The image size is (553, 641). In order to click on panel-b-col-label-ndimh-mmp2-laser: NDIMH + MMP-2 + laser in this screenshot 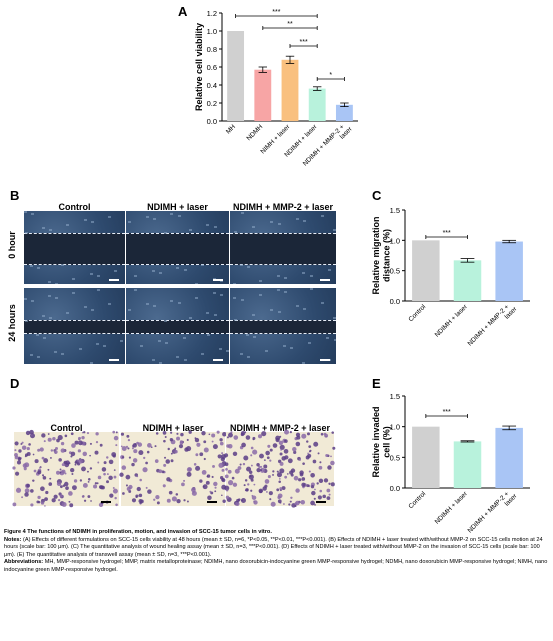, I will do `click(283, 207)`.